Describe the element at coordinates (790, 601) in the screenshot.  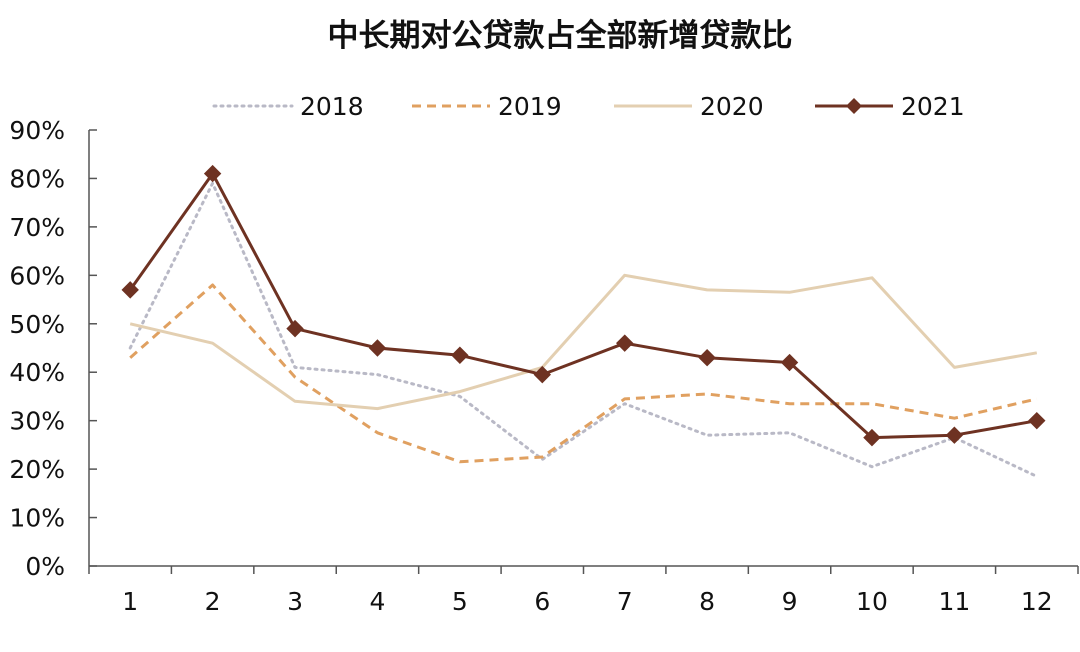
I see `x-tick-label: 9` at that location.